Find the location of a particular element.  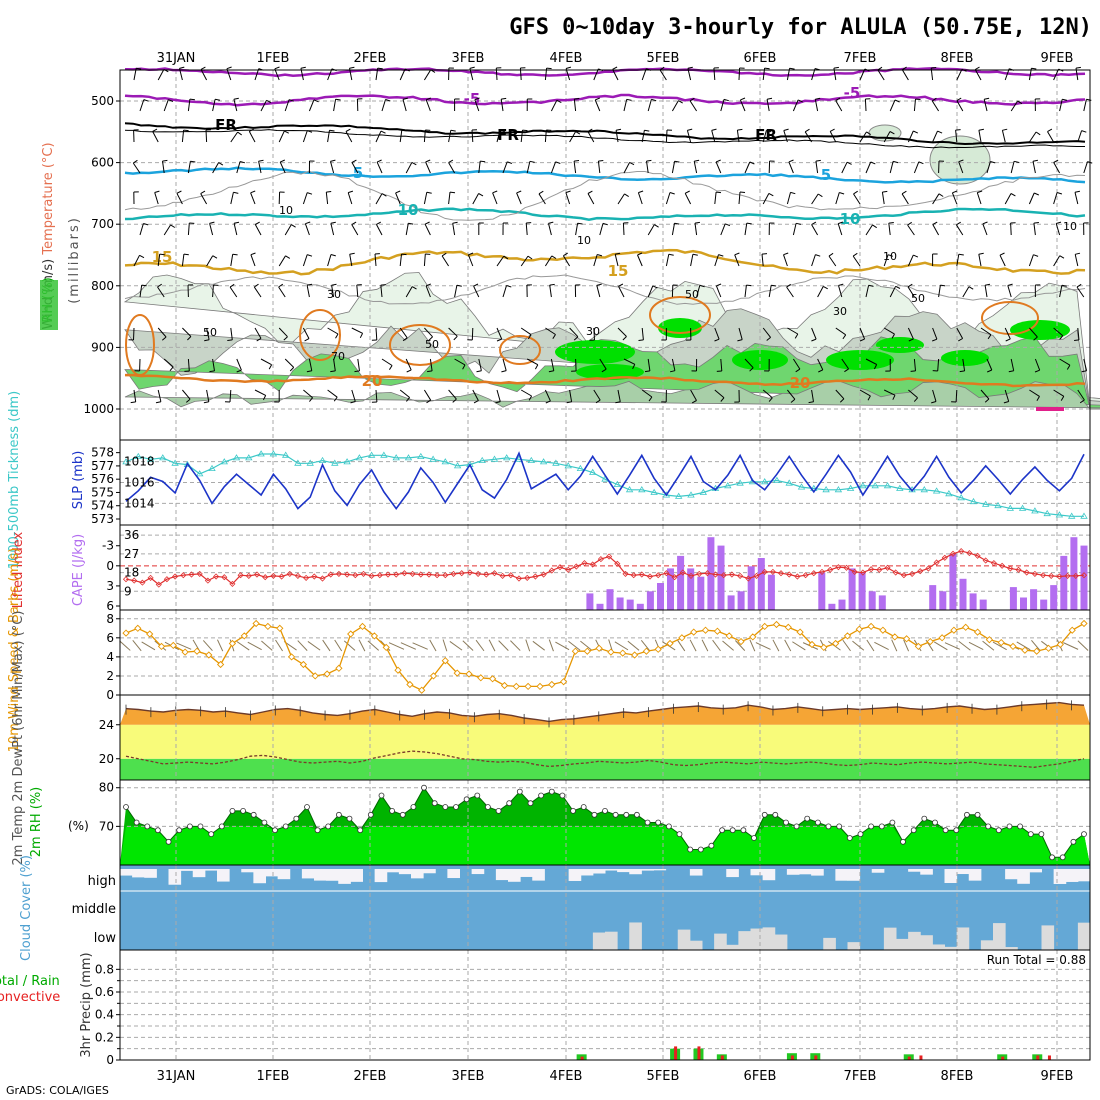

temp-contour-label: 15 is located at coordinates (618, 271).